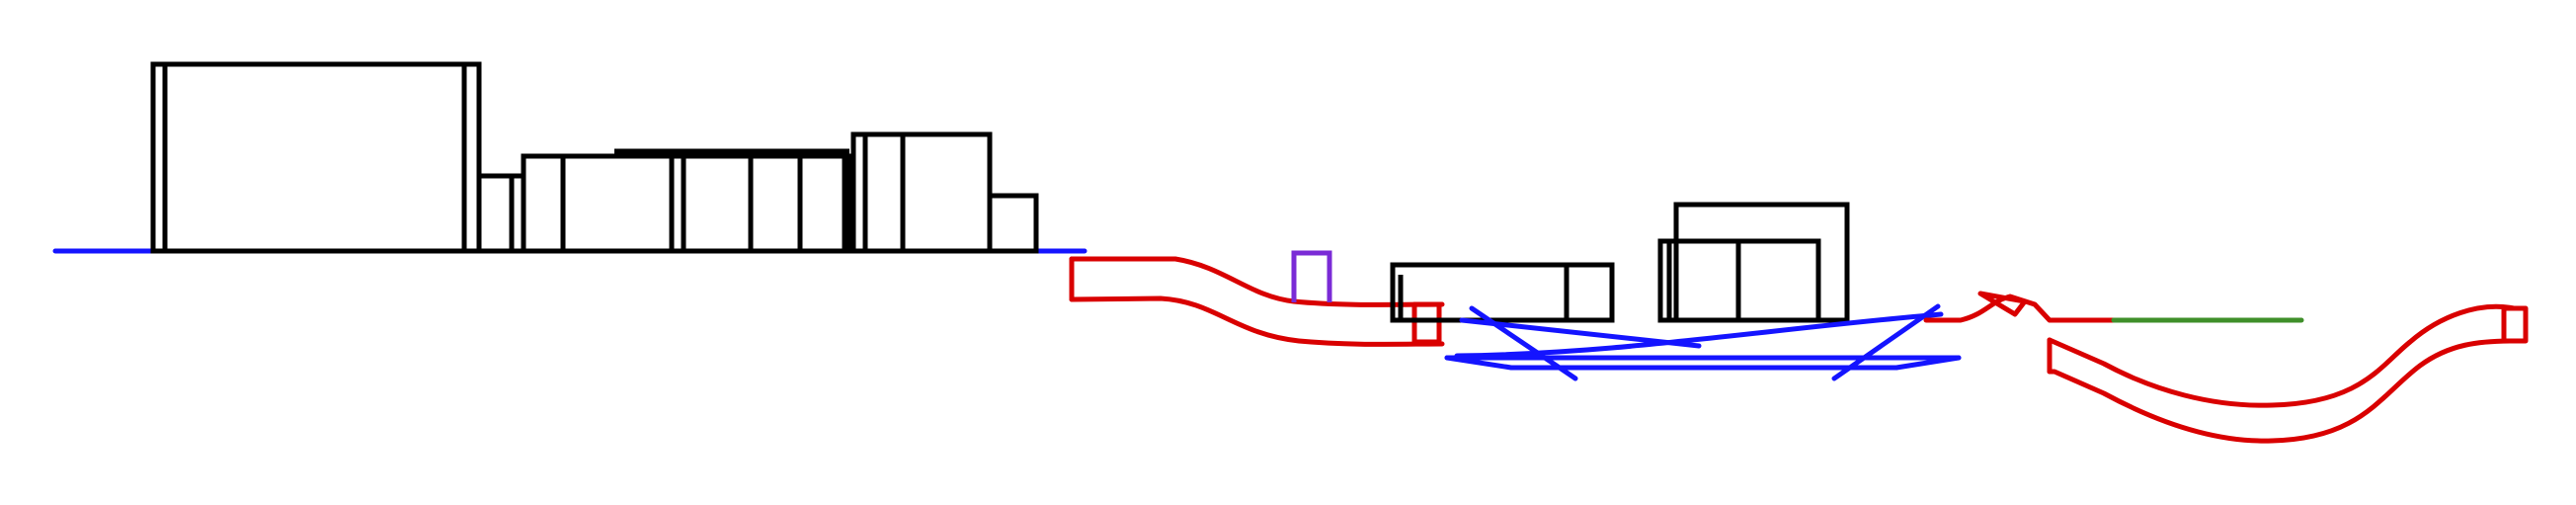  What do you see at coordinates (1426, 323) in the screenshot?
I see `red-channel-gate` at bounding box center [1426, 323].